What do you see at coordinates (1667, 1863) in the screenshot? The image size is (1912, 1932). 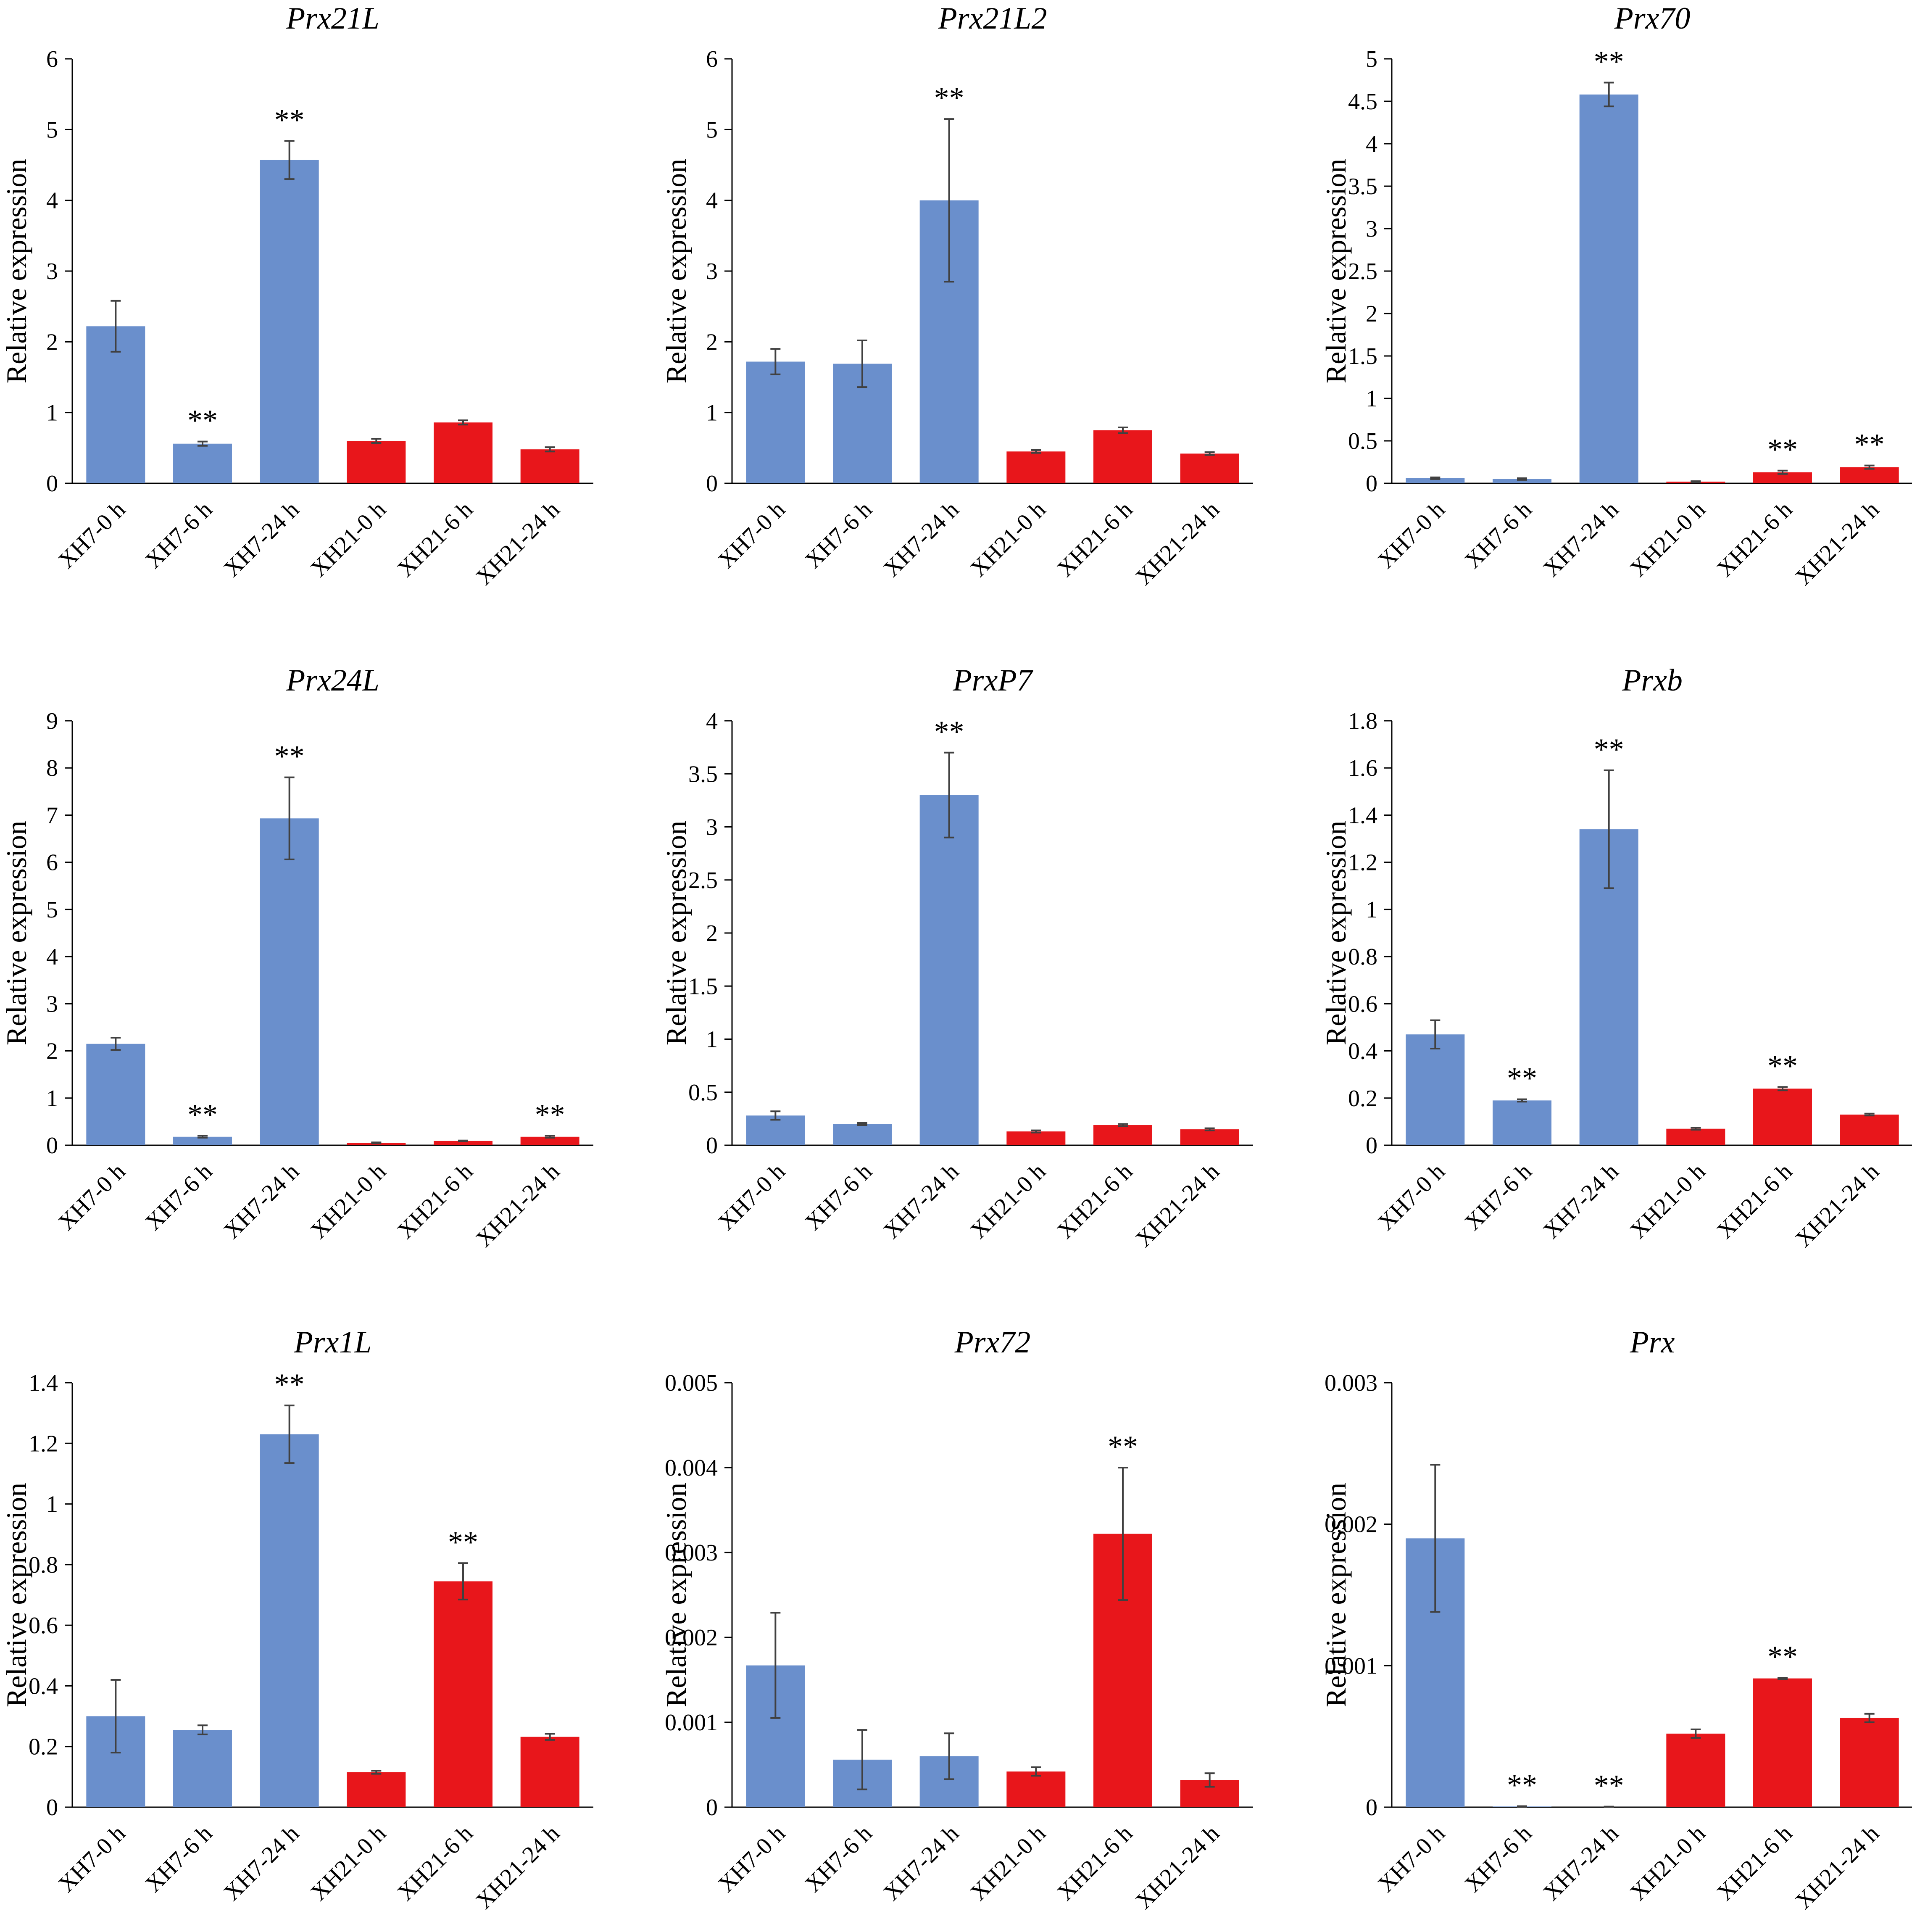 I see `chart-8-category-label: XH21-0 h` at bounding box center [1667, 1863].